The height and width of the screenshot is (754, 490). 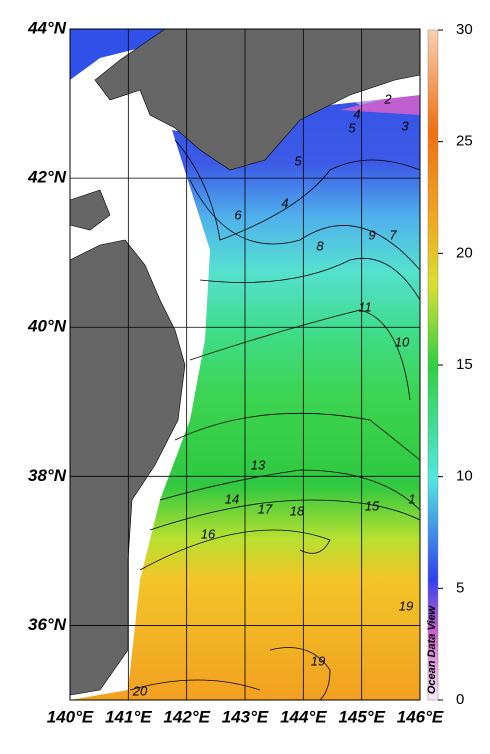 What do you see at coordinates (238, 214) in the screenshot?
I see `contour-label: 6` at bounding box center [238, 214].